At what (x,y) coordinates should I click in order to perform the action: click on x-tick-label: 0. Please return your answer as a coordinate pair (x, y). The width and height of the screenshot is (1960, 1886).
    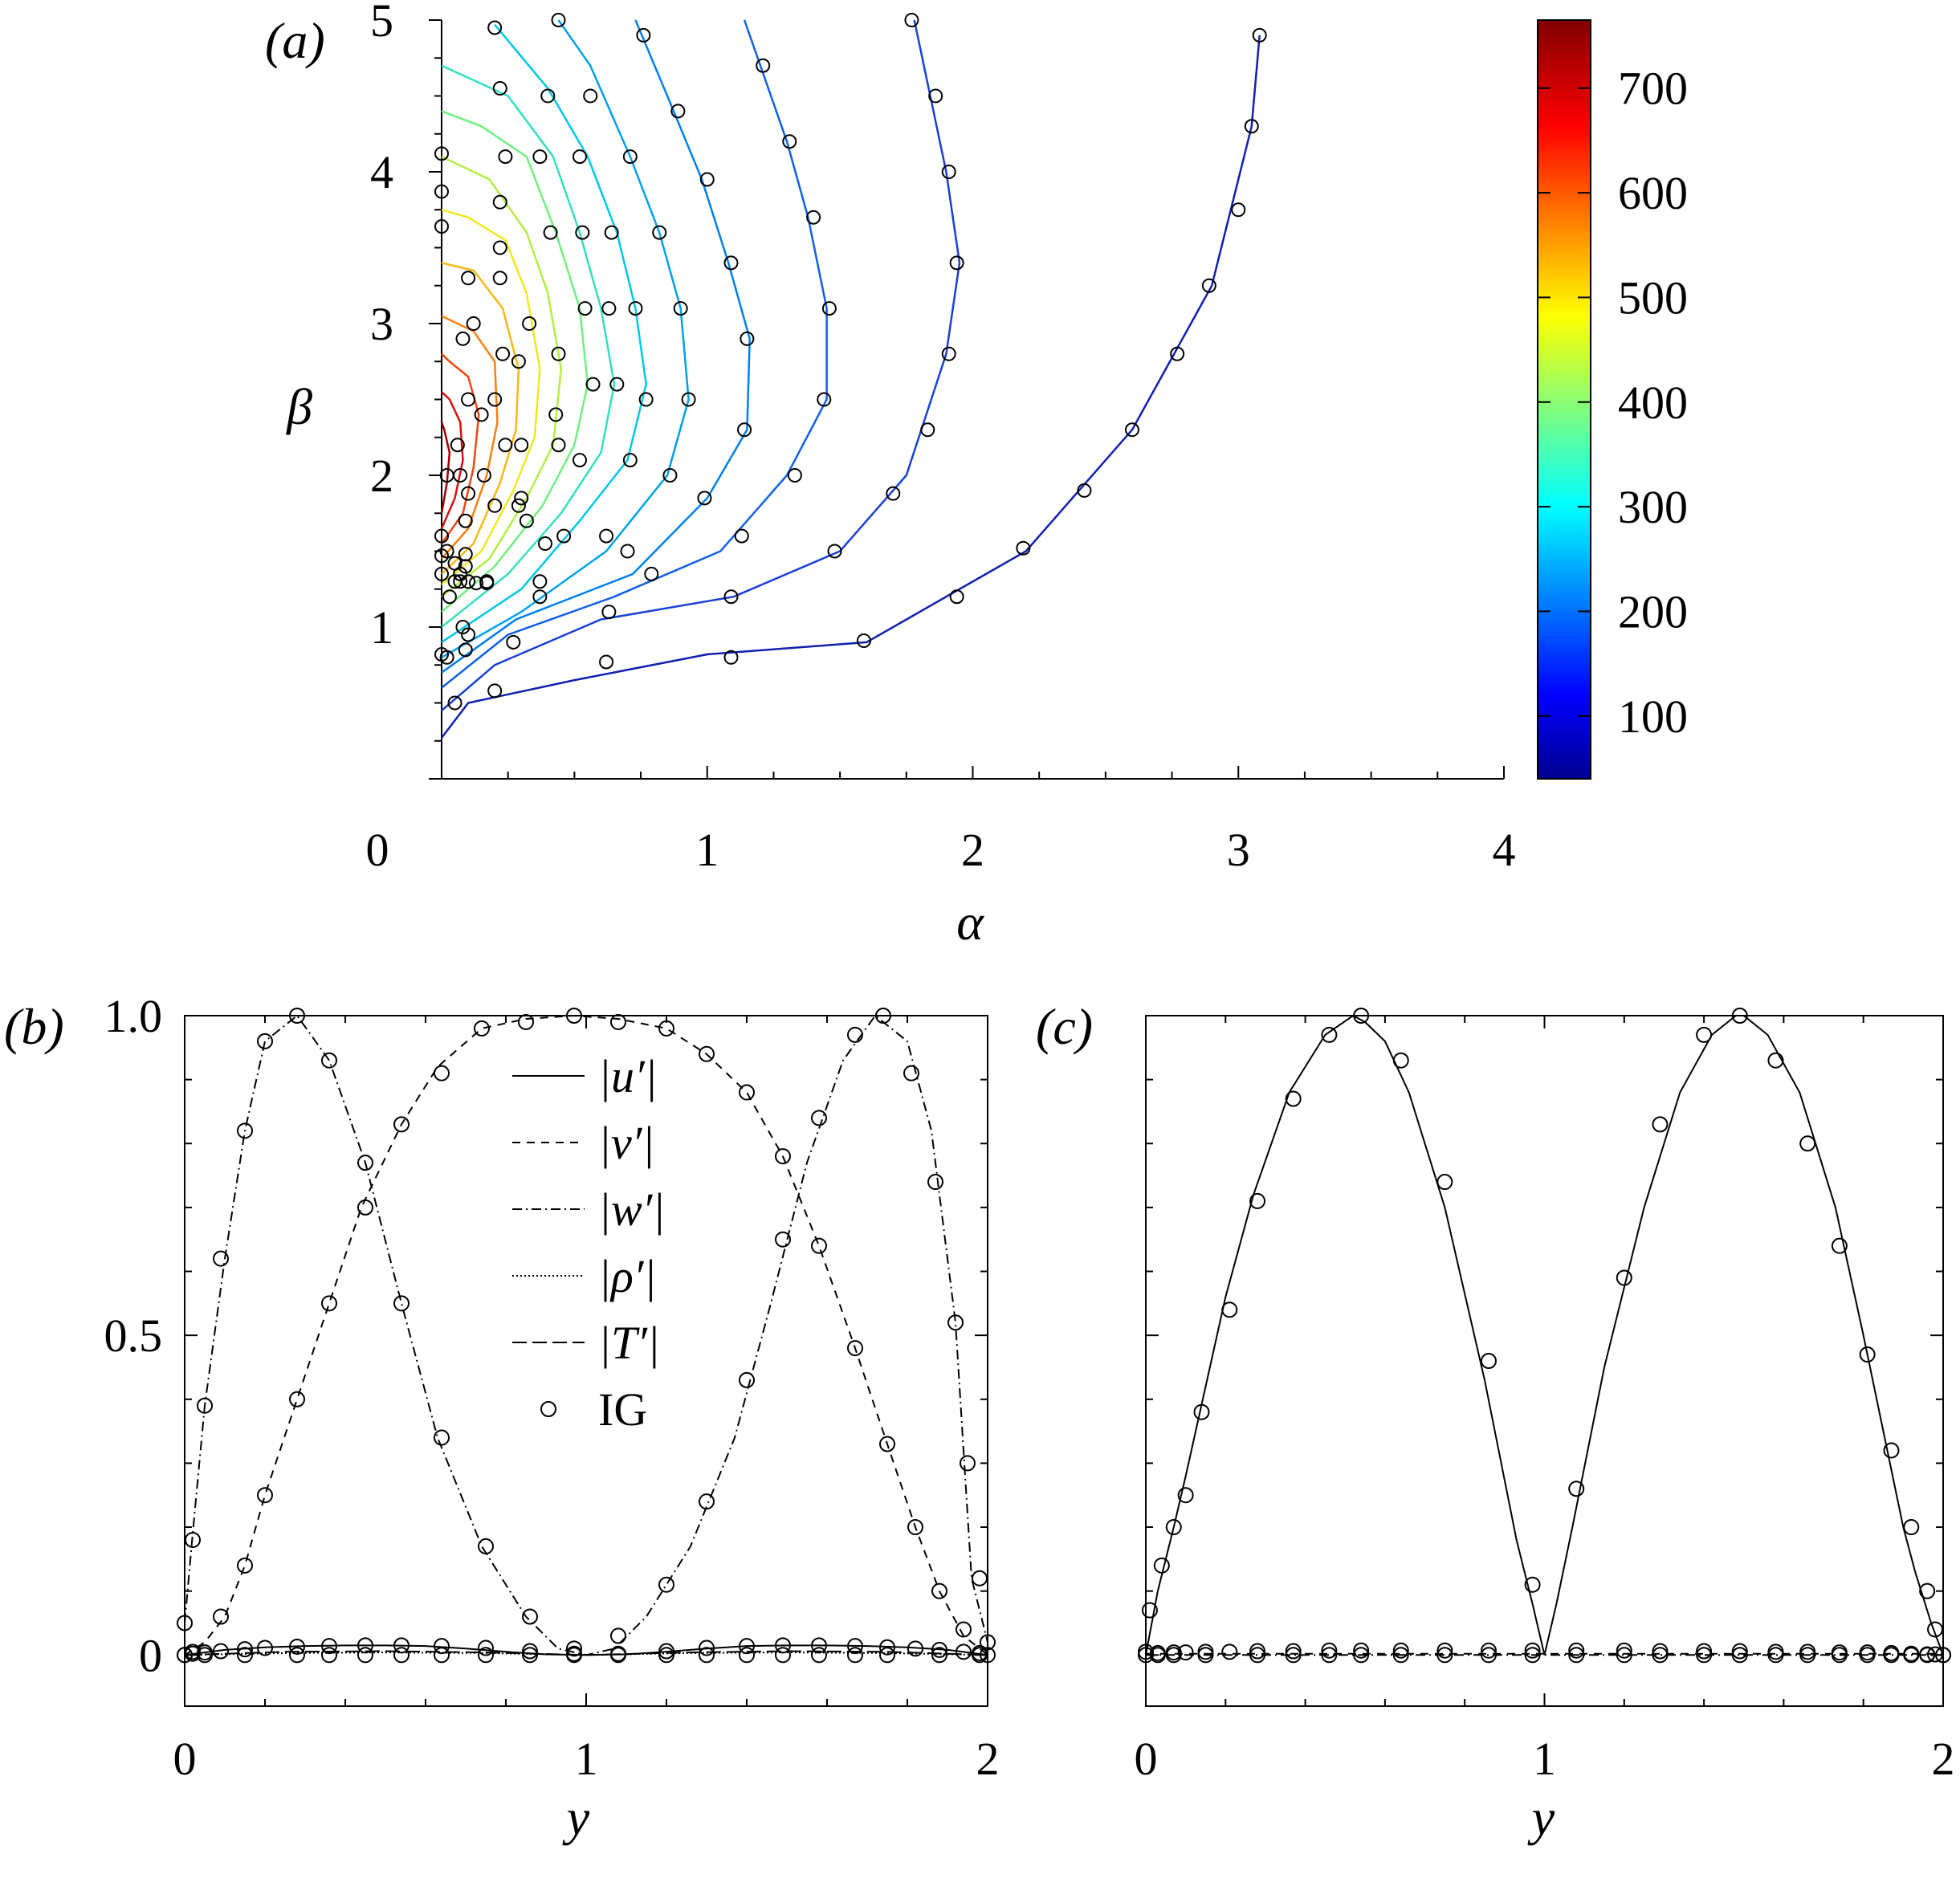
    Looking at the image, I should click on (185, 1759).